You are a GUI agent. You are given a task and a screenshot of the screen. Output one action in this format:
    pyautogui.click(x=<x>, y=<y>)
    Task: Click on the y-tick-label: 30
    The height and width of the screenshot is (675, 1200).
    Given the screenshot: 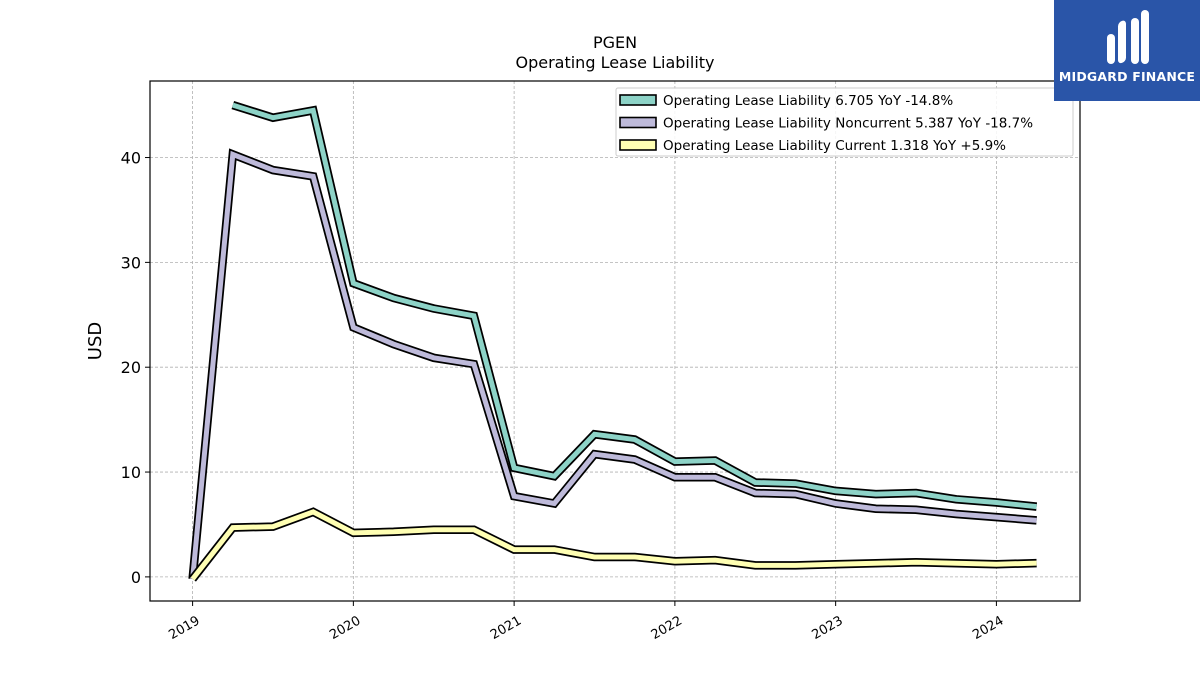 What is the action you would take?
    pyautogui.click(x=131, y=262)
    